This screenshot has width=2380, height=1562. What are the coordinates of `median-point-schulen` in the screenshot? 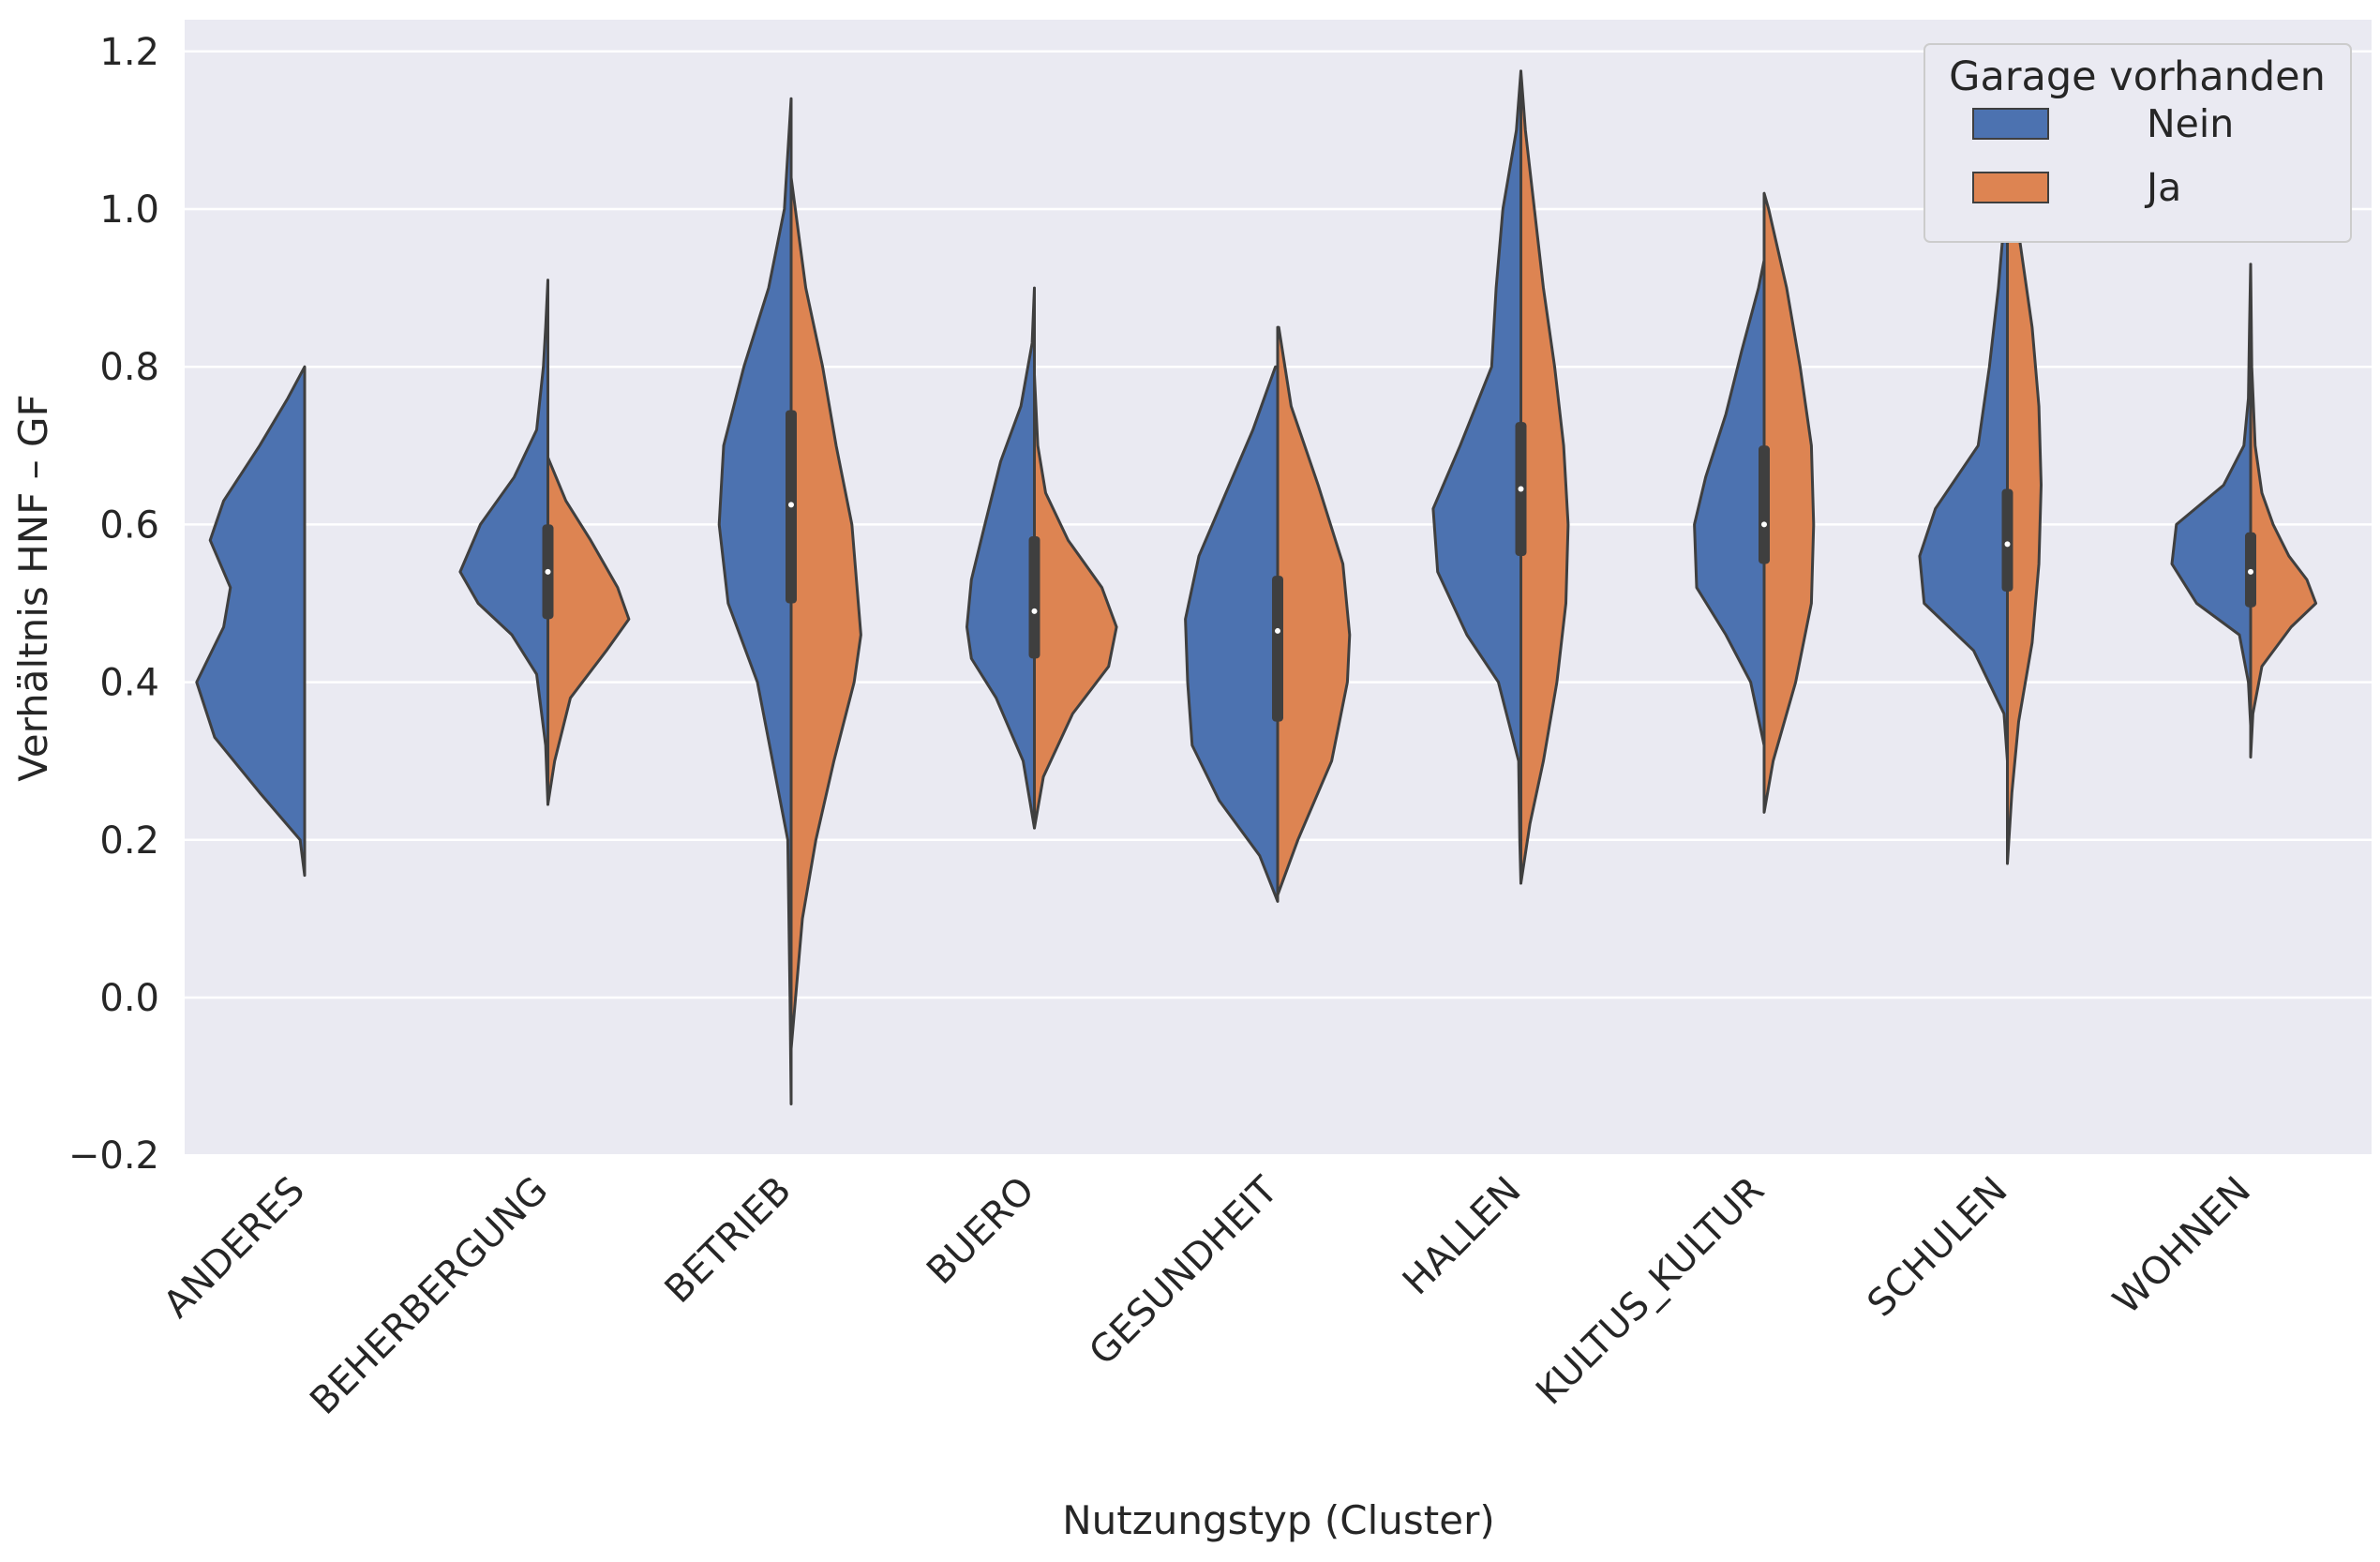 It's located at (2007, 544).